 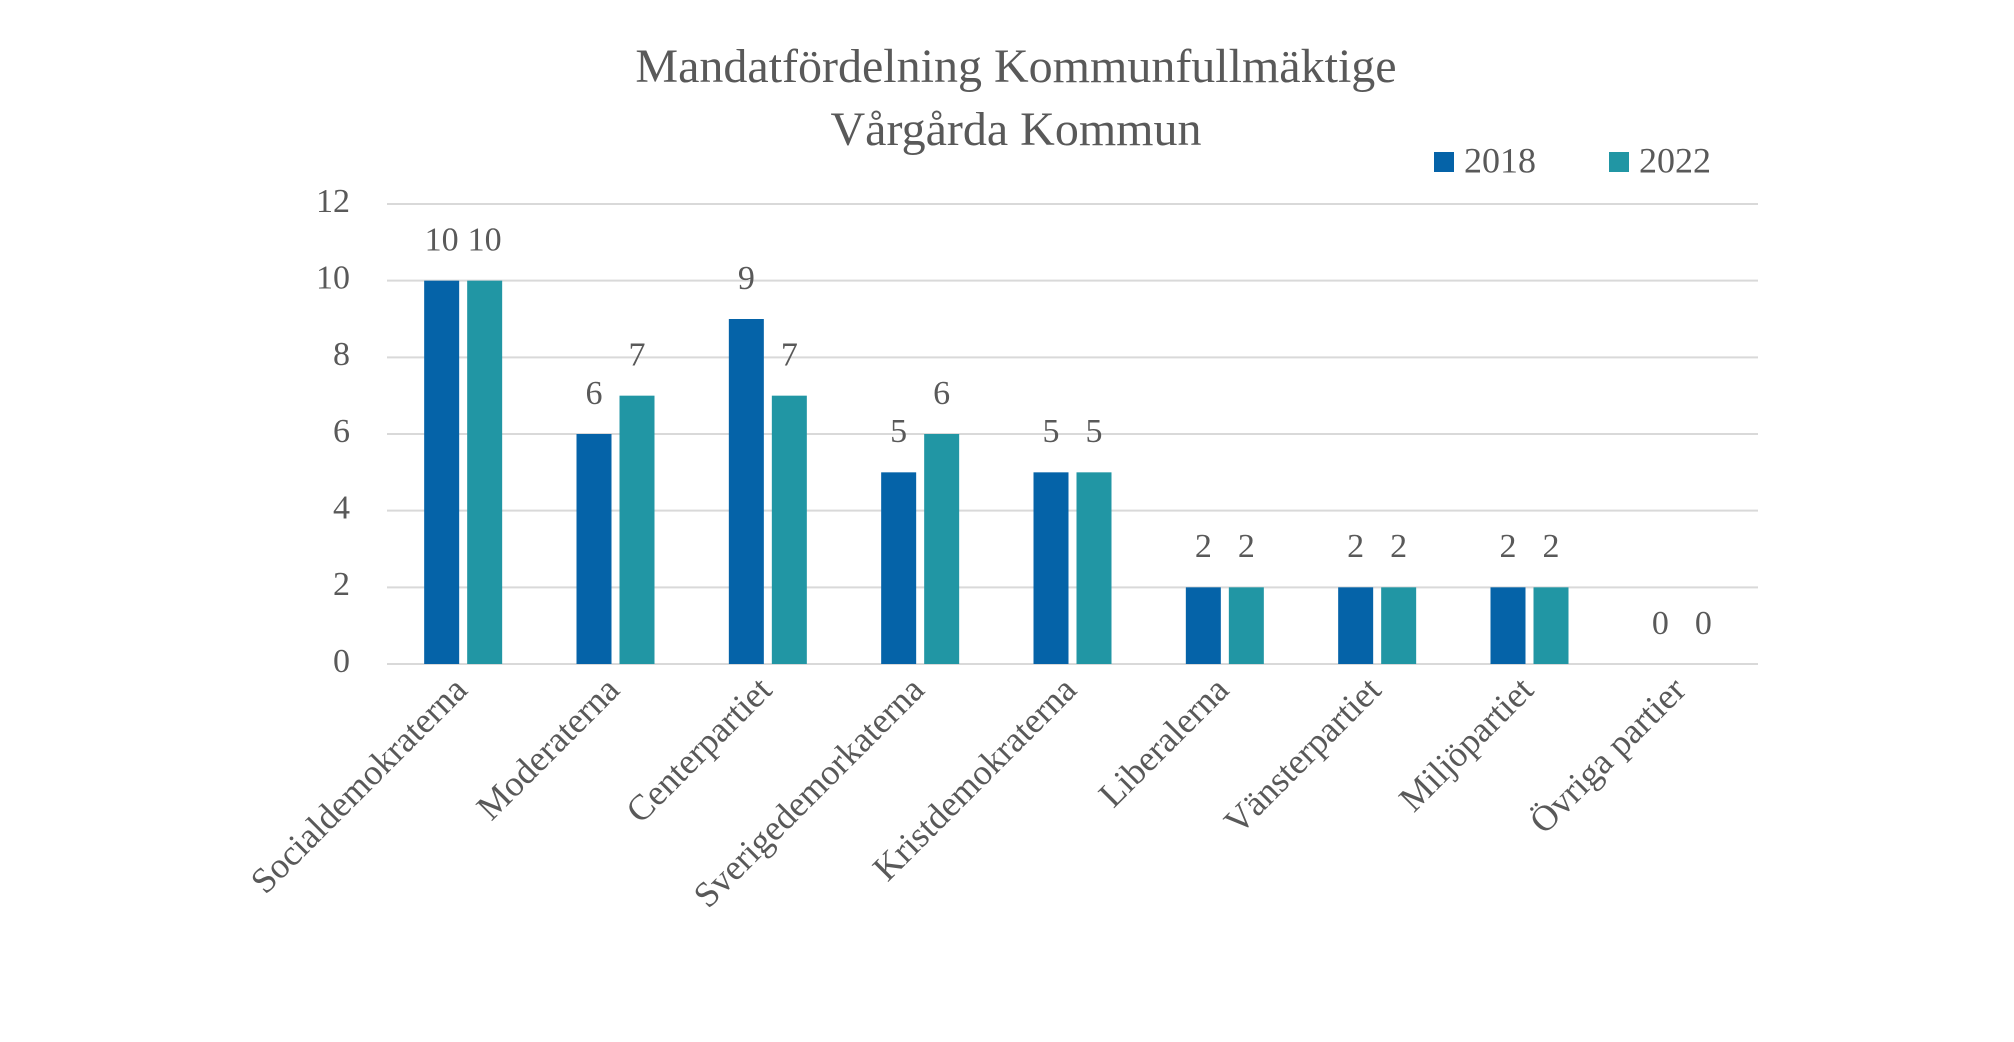 What do you see at coordinates (746, 278) in the screenshot?
I see `data-label: 9` at bounding box center [746, 278].